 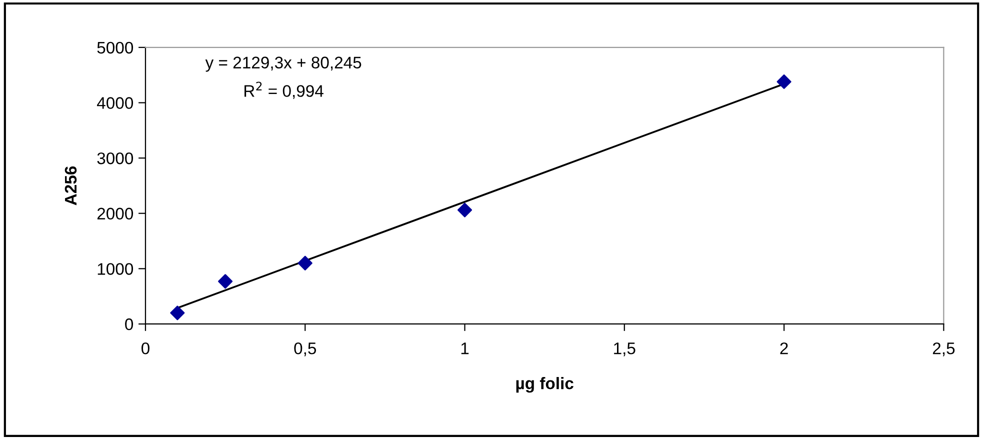 What do you see at coordinates (115, 103) in the screenshot?
I see `y-tick-label: 4000` at bounding box center [115, 103].